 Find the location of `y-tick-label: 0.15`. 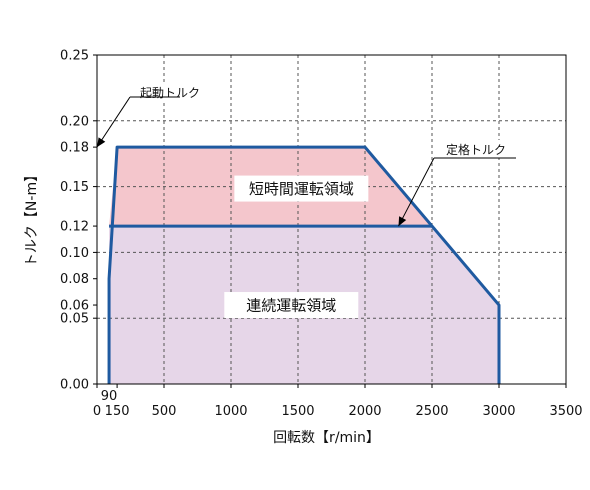

y-tick-label: 0.15 is located at coordinates (74, 187).